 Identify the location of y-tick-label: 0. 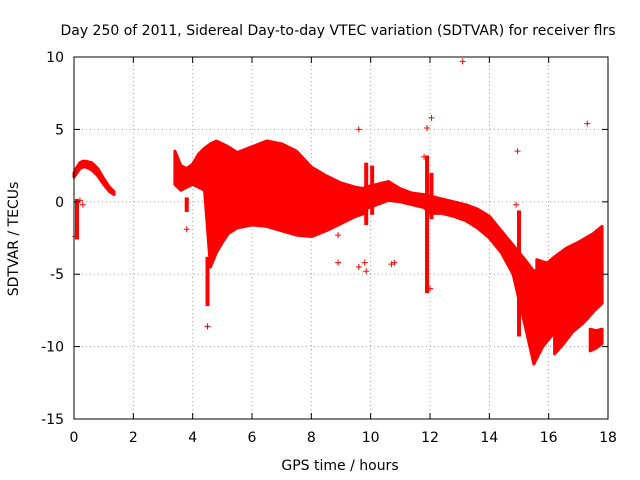
(59, 203).